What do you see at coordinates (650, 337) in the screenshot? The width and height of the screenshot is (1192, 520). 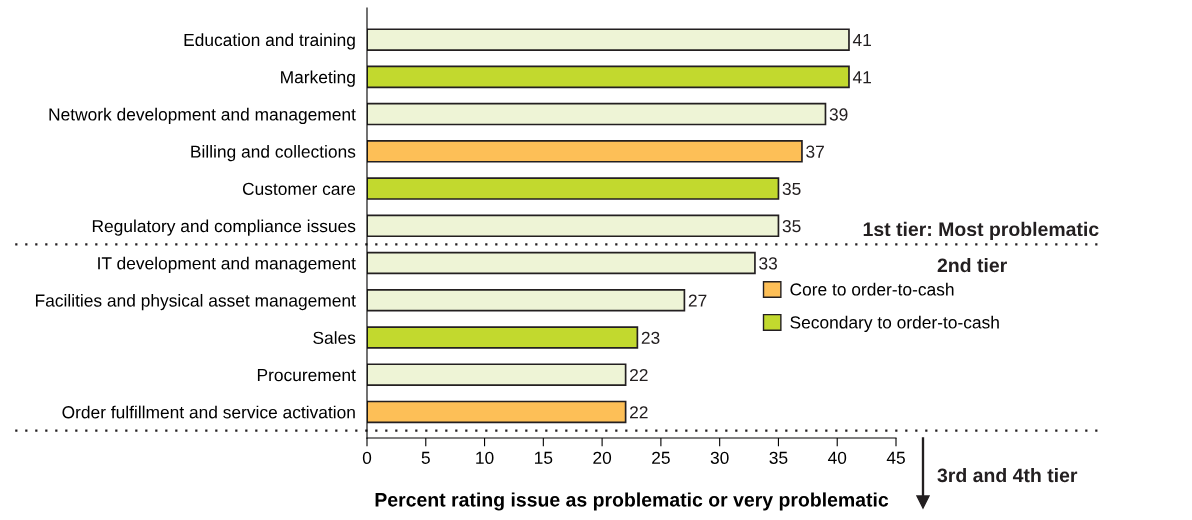 I see `data-label: 23` at bounding box center [650, 337].